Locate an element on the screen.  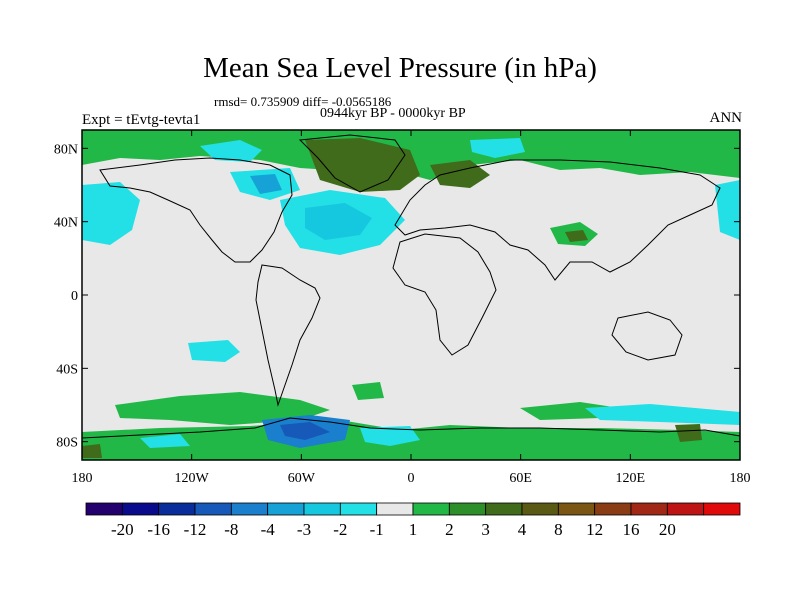
colorbar-label: 4 is located at coordinates (522, 529).